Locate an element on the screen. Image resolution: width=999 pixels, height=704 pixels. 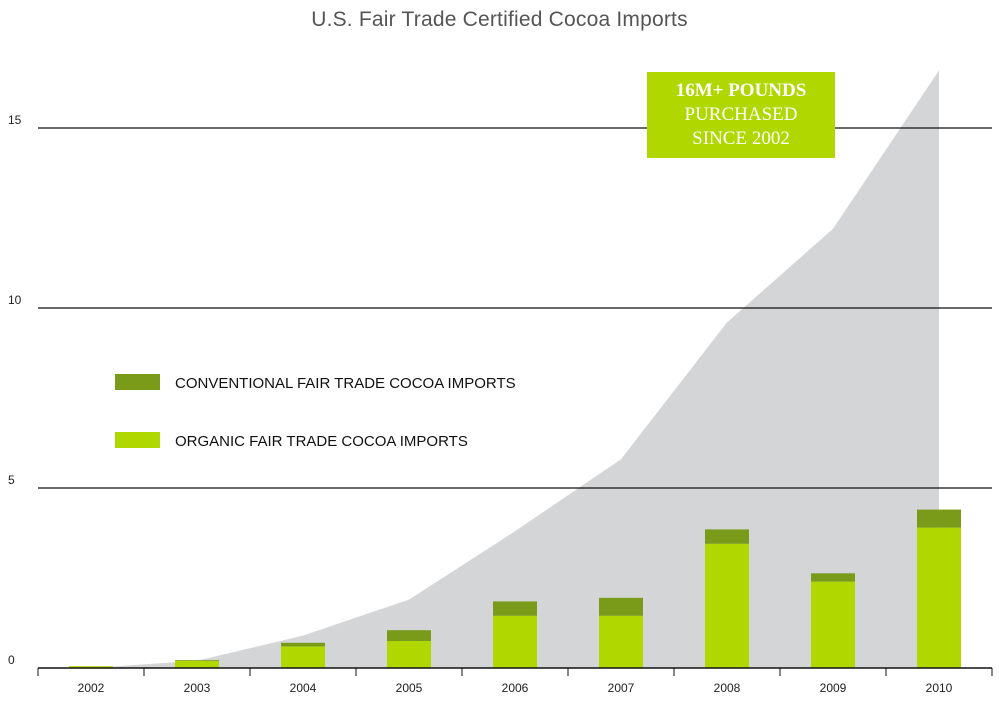
callout-line-1: 16M+ POUNDS is located at coordinates (741, 90).